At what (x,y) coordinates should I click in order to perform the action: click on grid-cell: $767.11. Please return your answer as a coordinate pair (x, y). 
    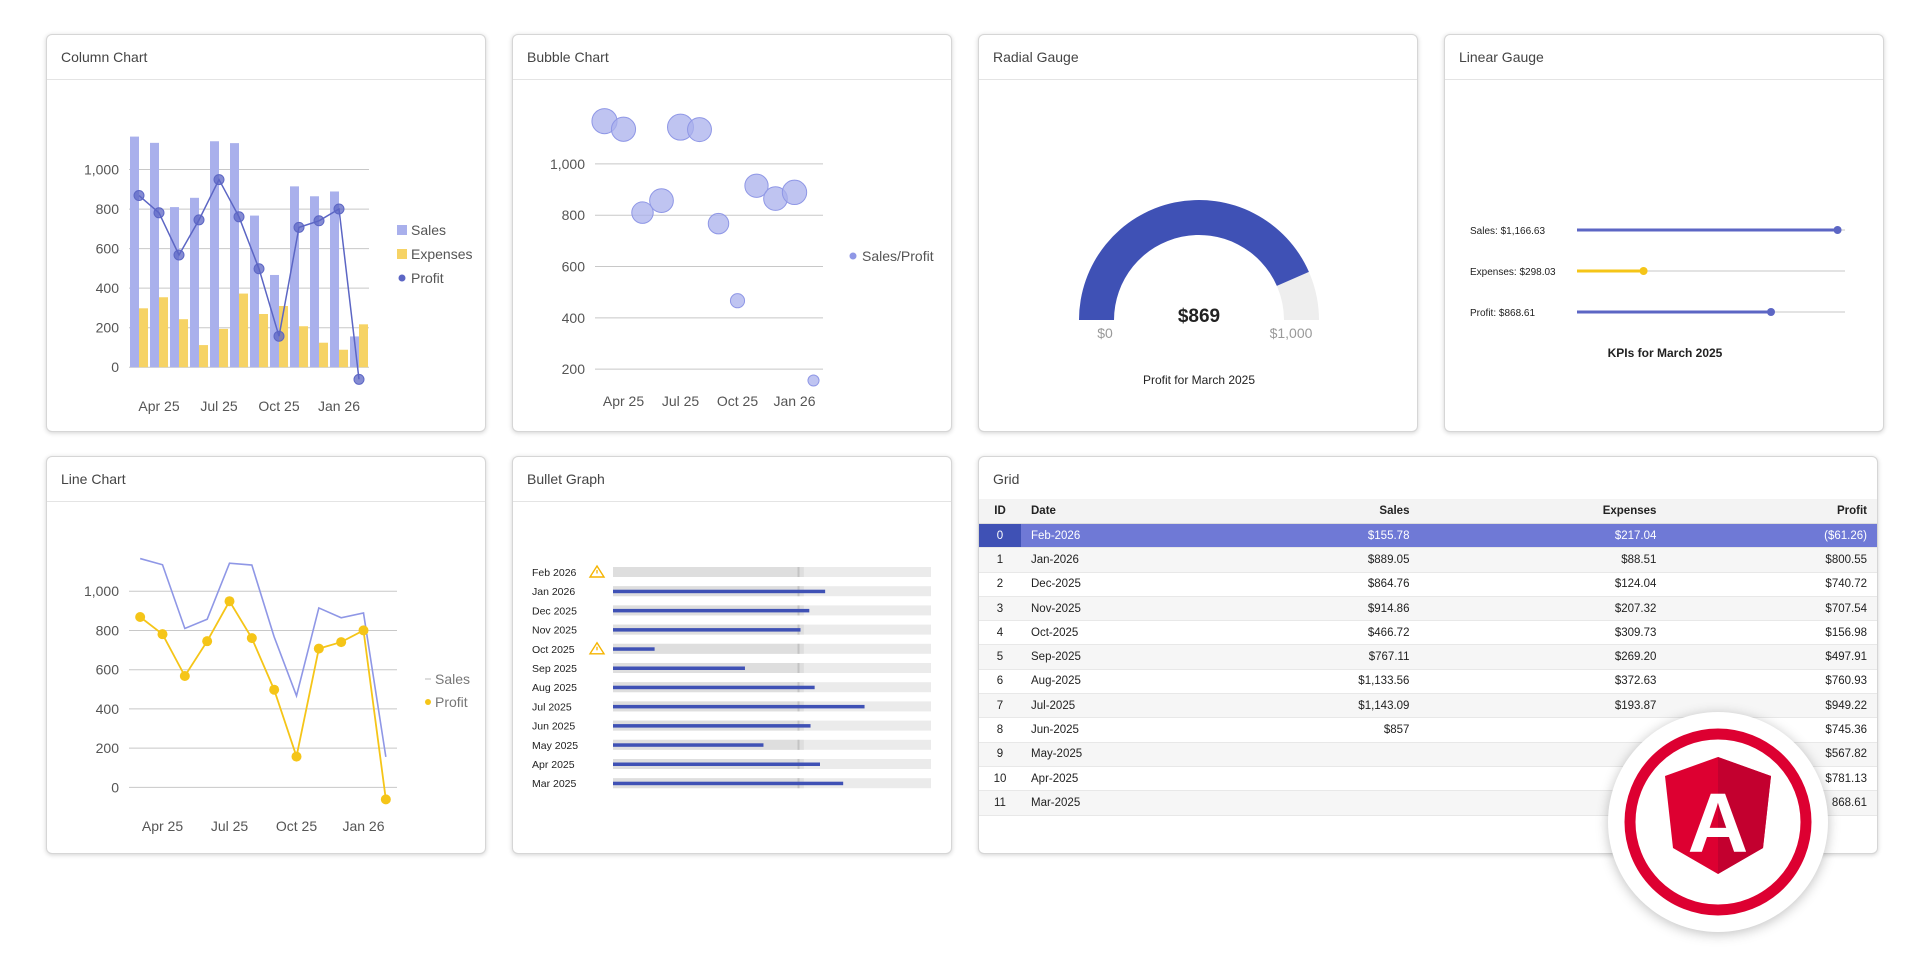
    Looking at the image, I should click on (1300, 657).